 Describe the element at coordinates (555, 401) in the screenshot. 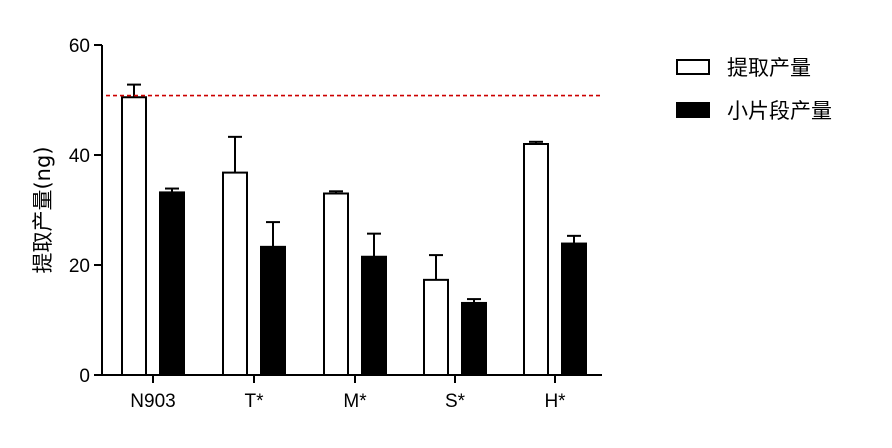

I see `x-tick-label: H*` at that location.